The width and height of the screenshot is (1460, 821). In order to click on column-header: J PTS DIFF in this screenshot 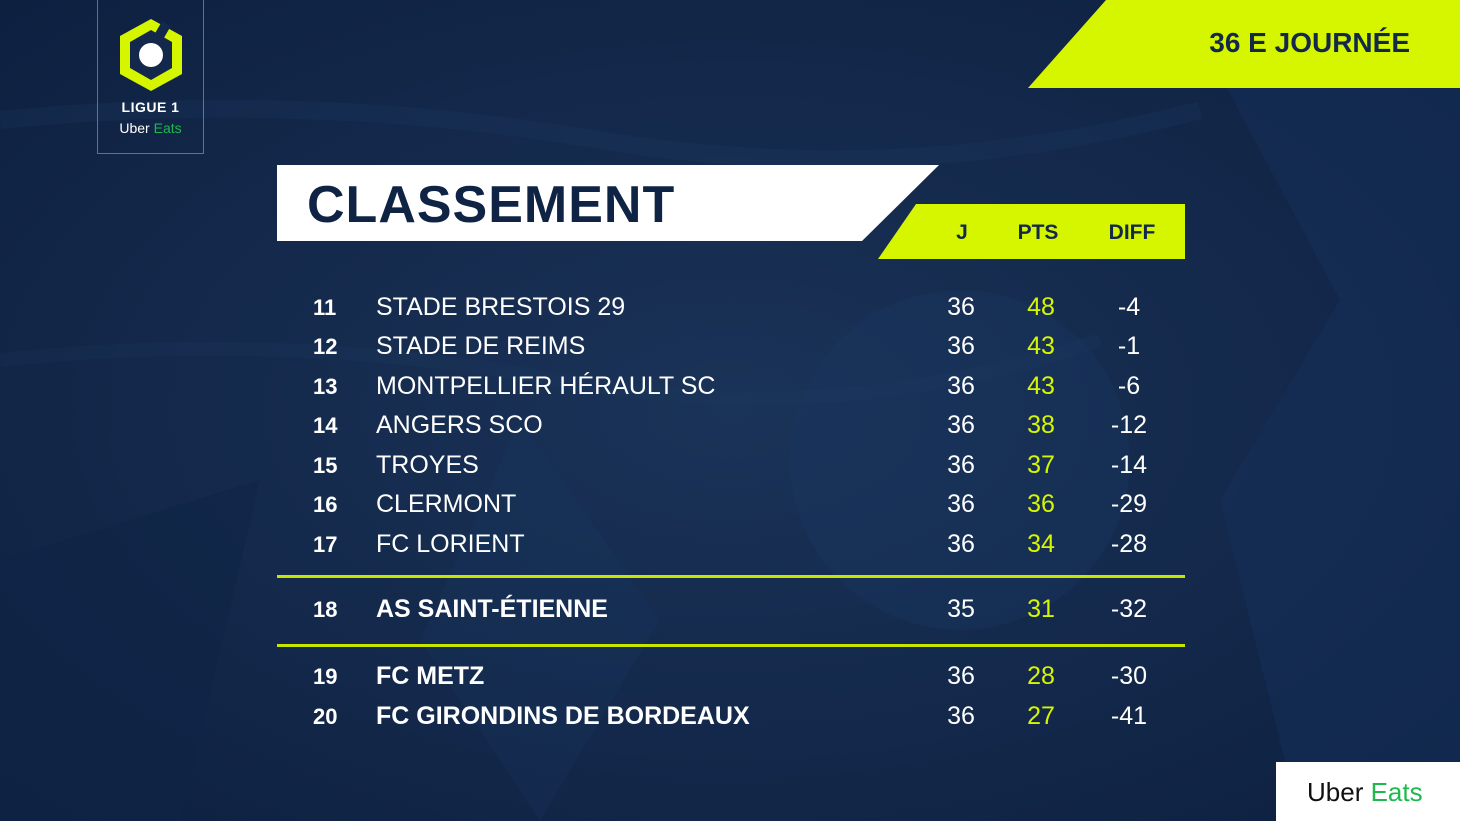, I will do `click(1031, 231)`.